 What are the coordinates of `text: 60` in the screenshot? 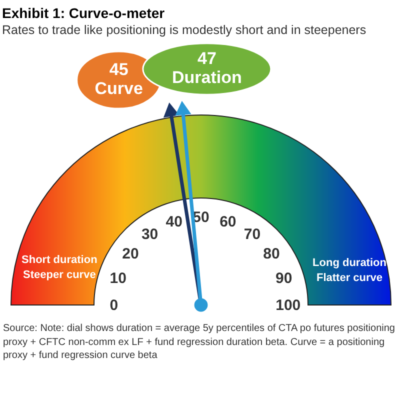 It's located at (228, 221).